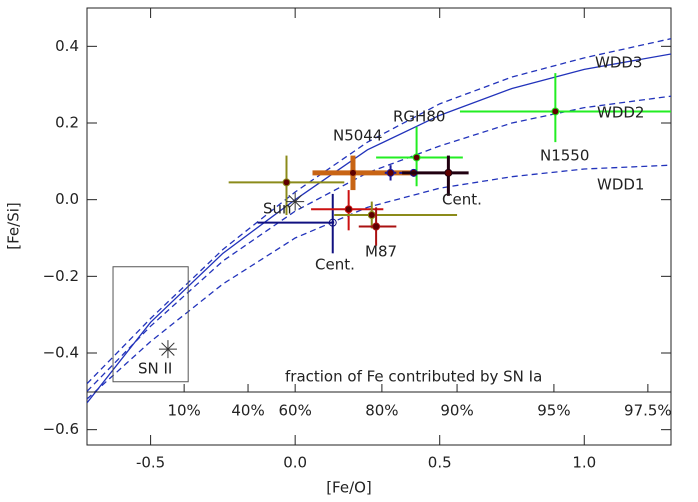  What do you see at coordinates (247, 411) in the screenshot?
I see `x2-tick-label: 40%` at bounding box center [247, 411].